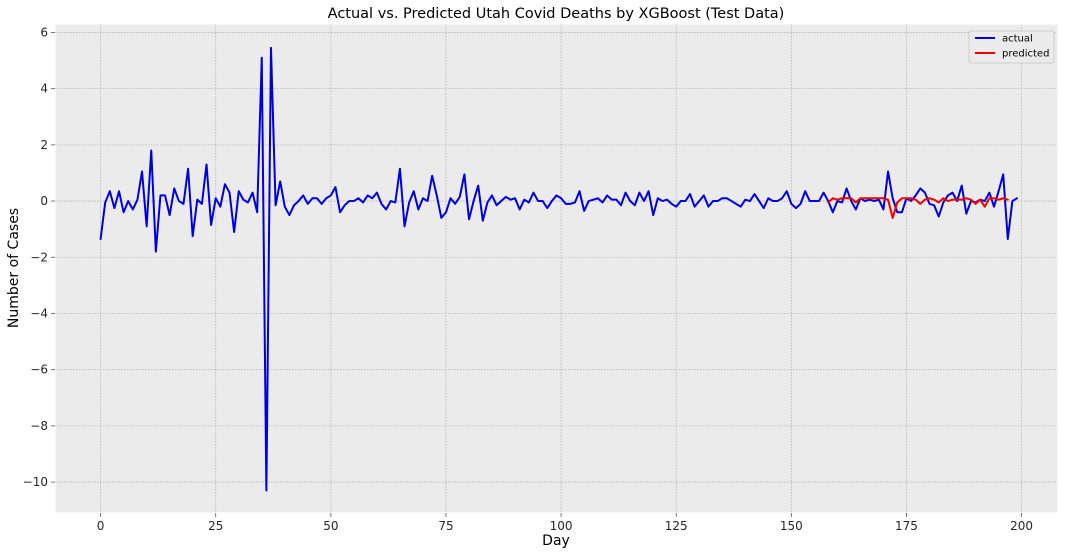 The width and height of the screenshot is (1065, 555). What do you see at coordinates (44, 201) in the screenshot?
I see `y-tick-label: 0` at bounding box center [44, 201].